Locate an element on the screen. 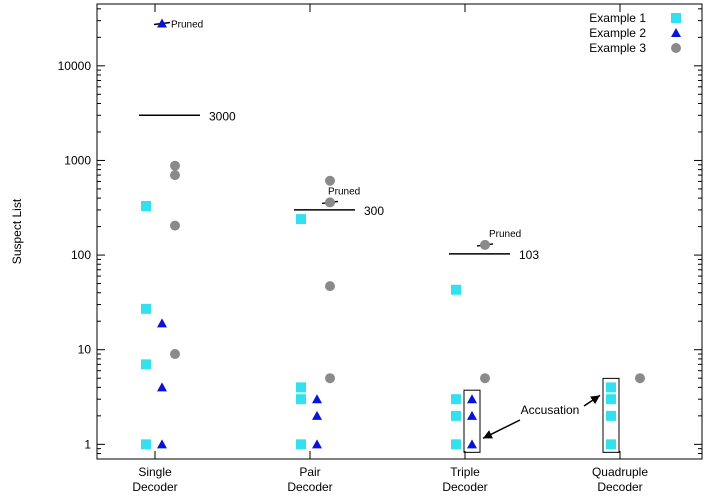 The height and width of the screenshot is (502, 708). legend-label: Example 1 is located at coordinates (617, 18).